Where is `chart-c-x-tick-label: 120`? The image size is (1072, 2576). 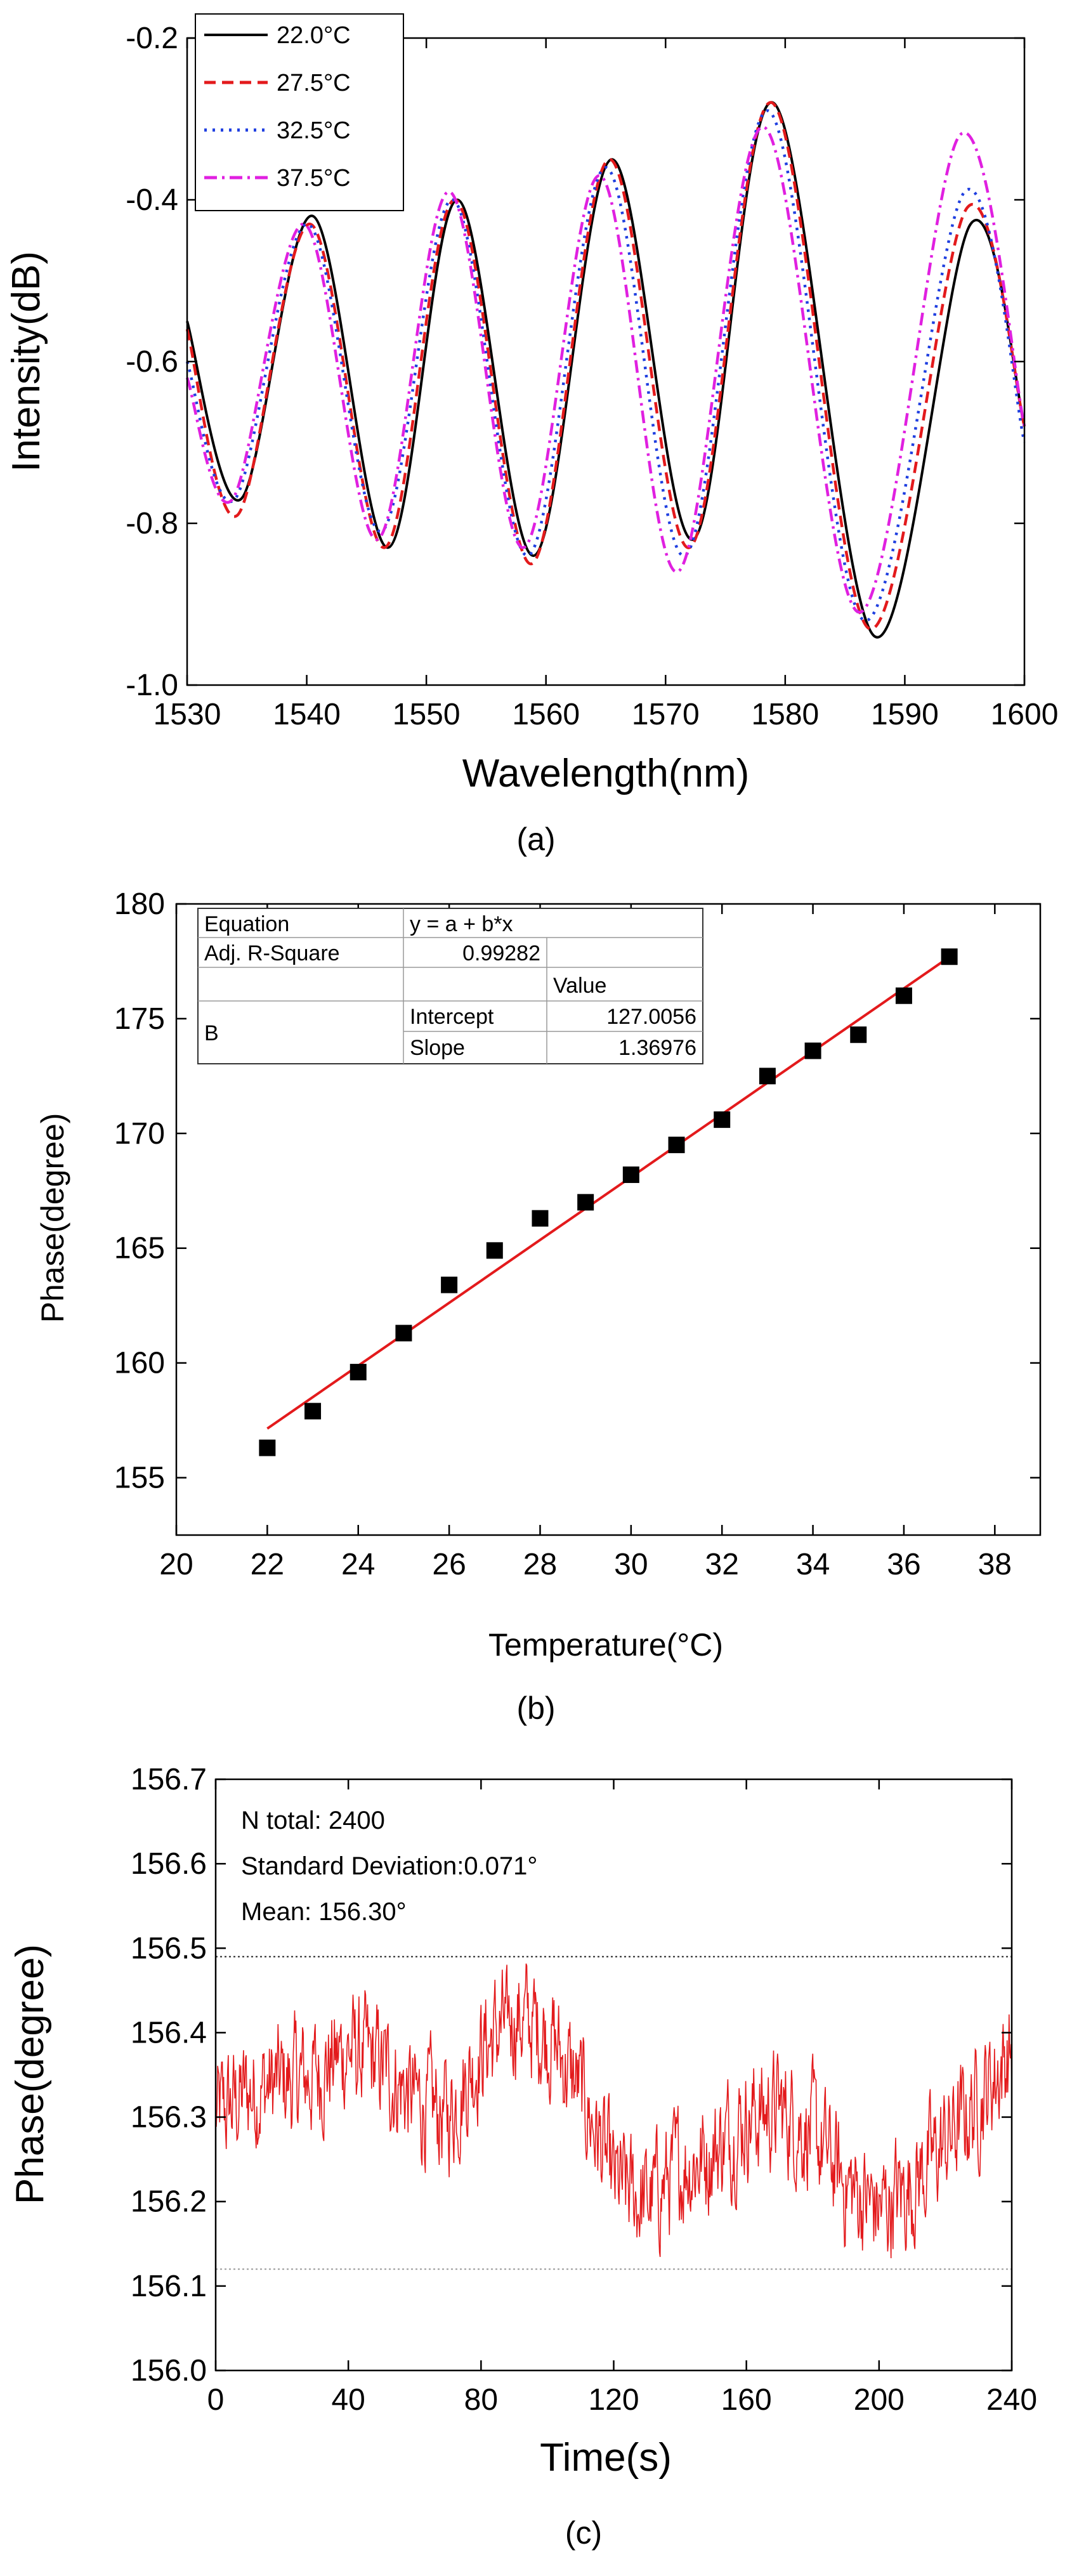
chart-c-x-tick-label: 120 is located at coordinates (613, 2400).